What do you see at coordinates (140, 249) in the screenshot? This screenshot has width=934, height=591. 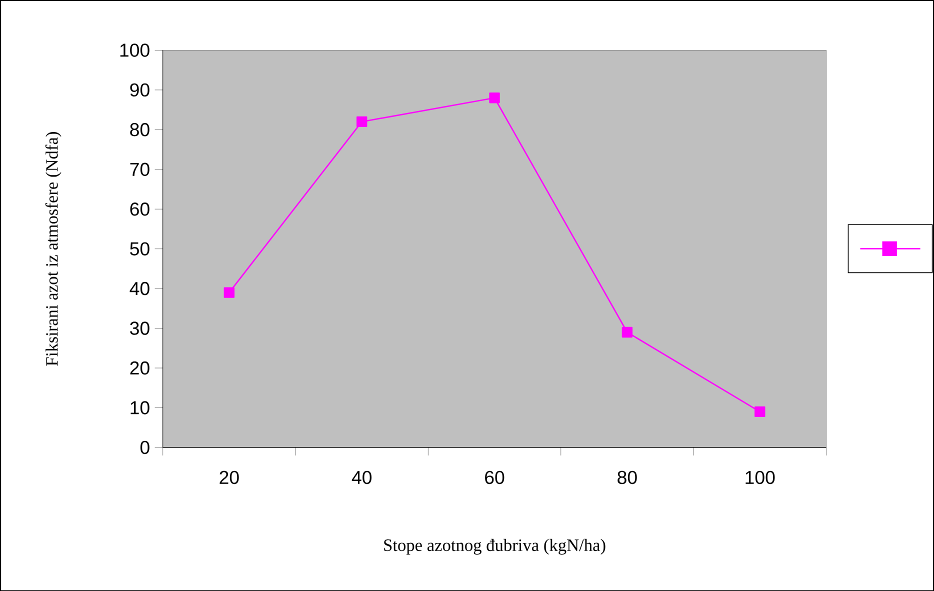 I see `y-tick-label: 50` at bounding box center [140, 249].